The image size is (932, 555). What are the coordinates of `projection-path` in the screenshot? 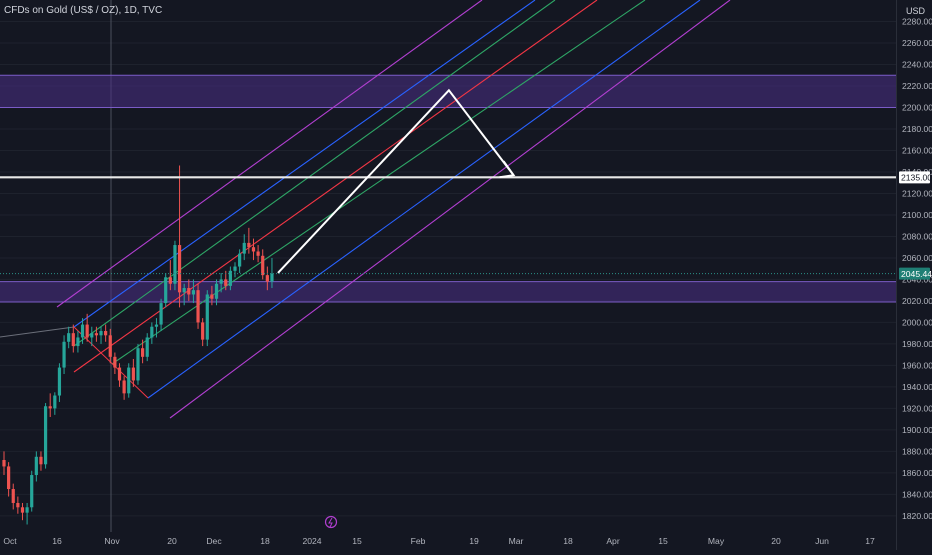 It's located at (396, 181).